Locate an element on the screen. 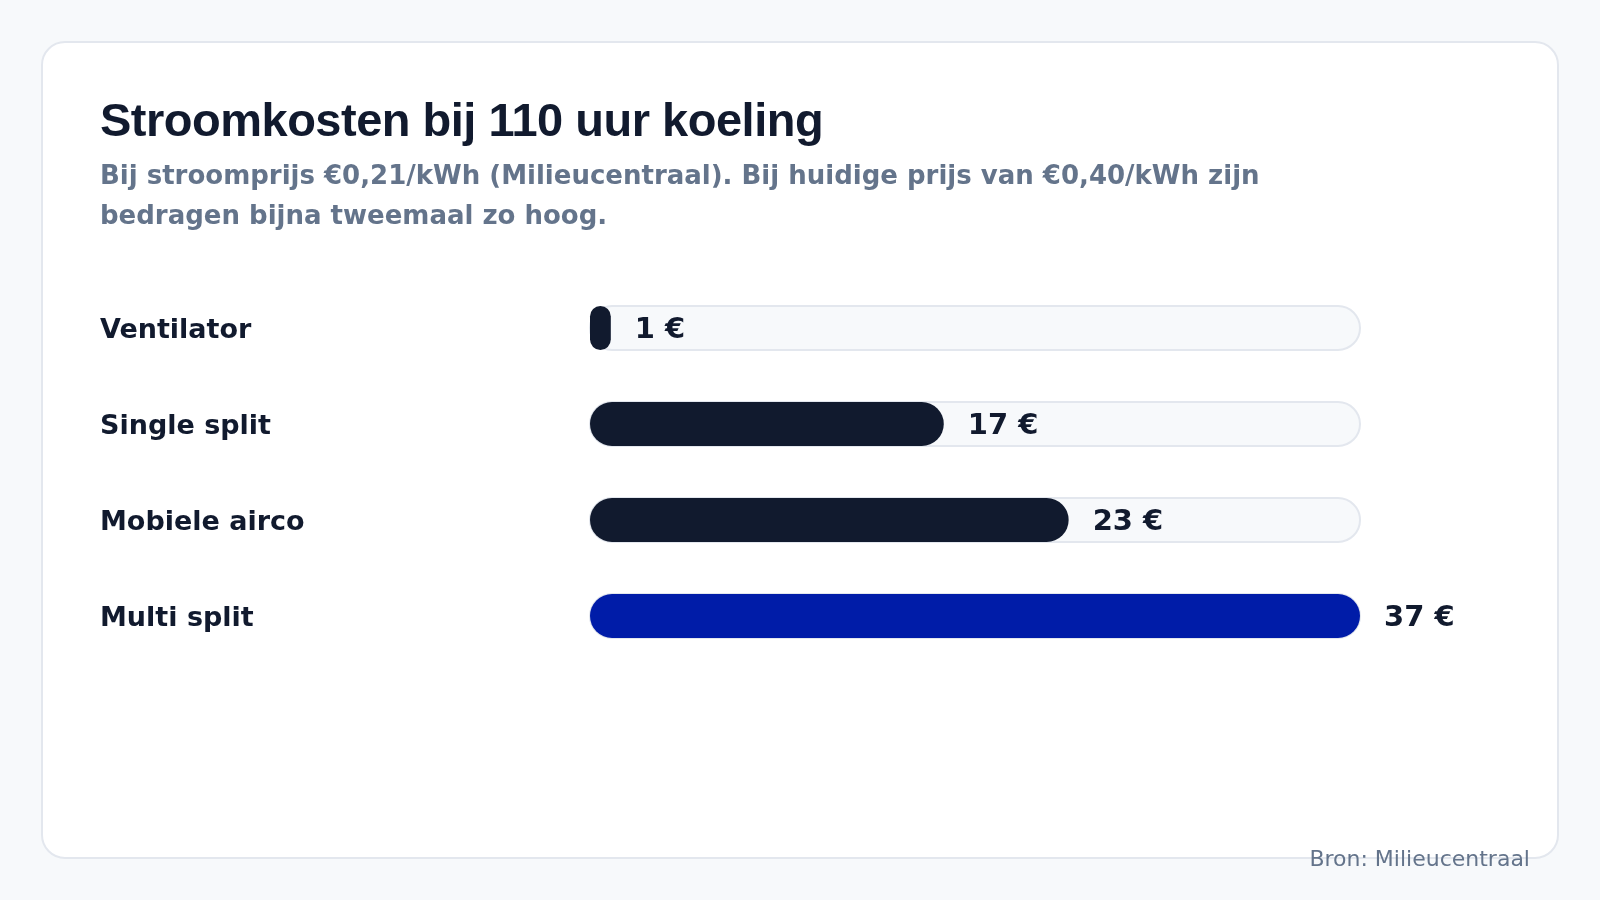 This screenshot has height=900, width=1600. text: Bron: Milieucentraal is located at coordinates (1419, 858).